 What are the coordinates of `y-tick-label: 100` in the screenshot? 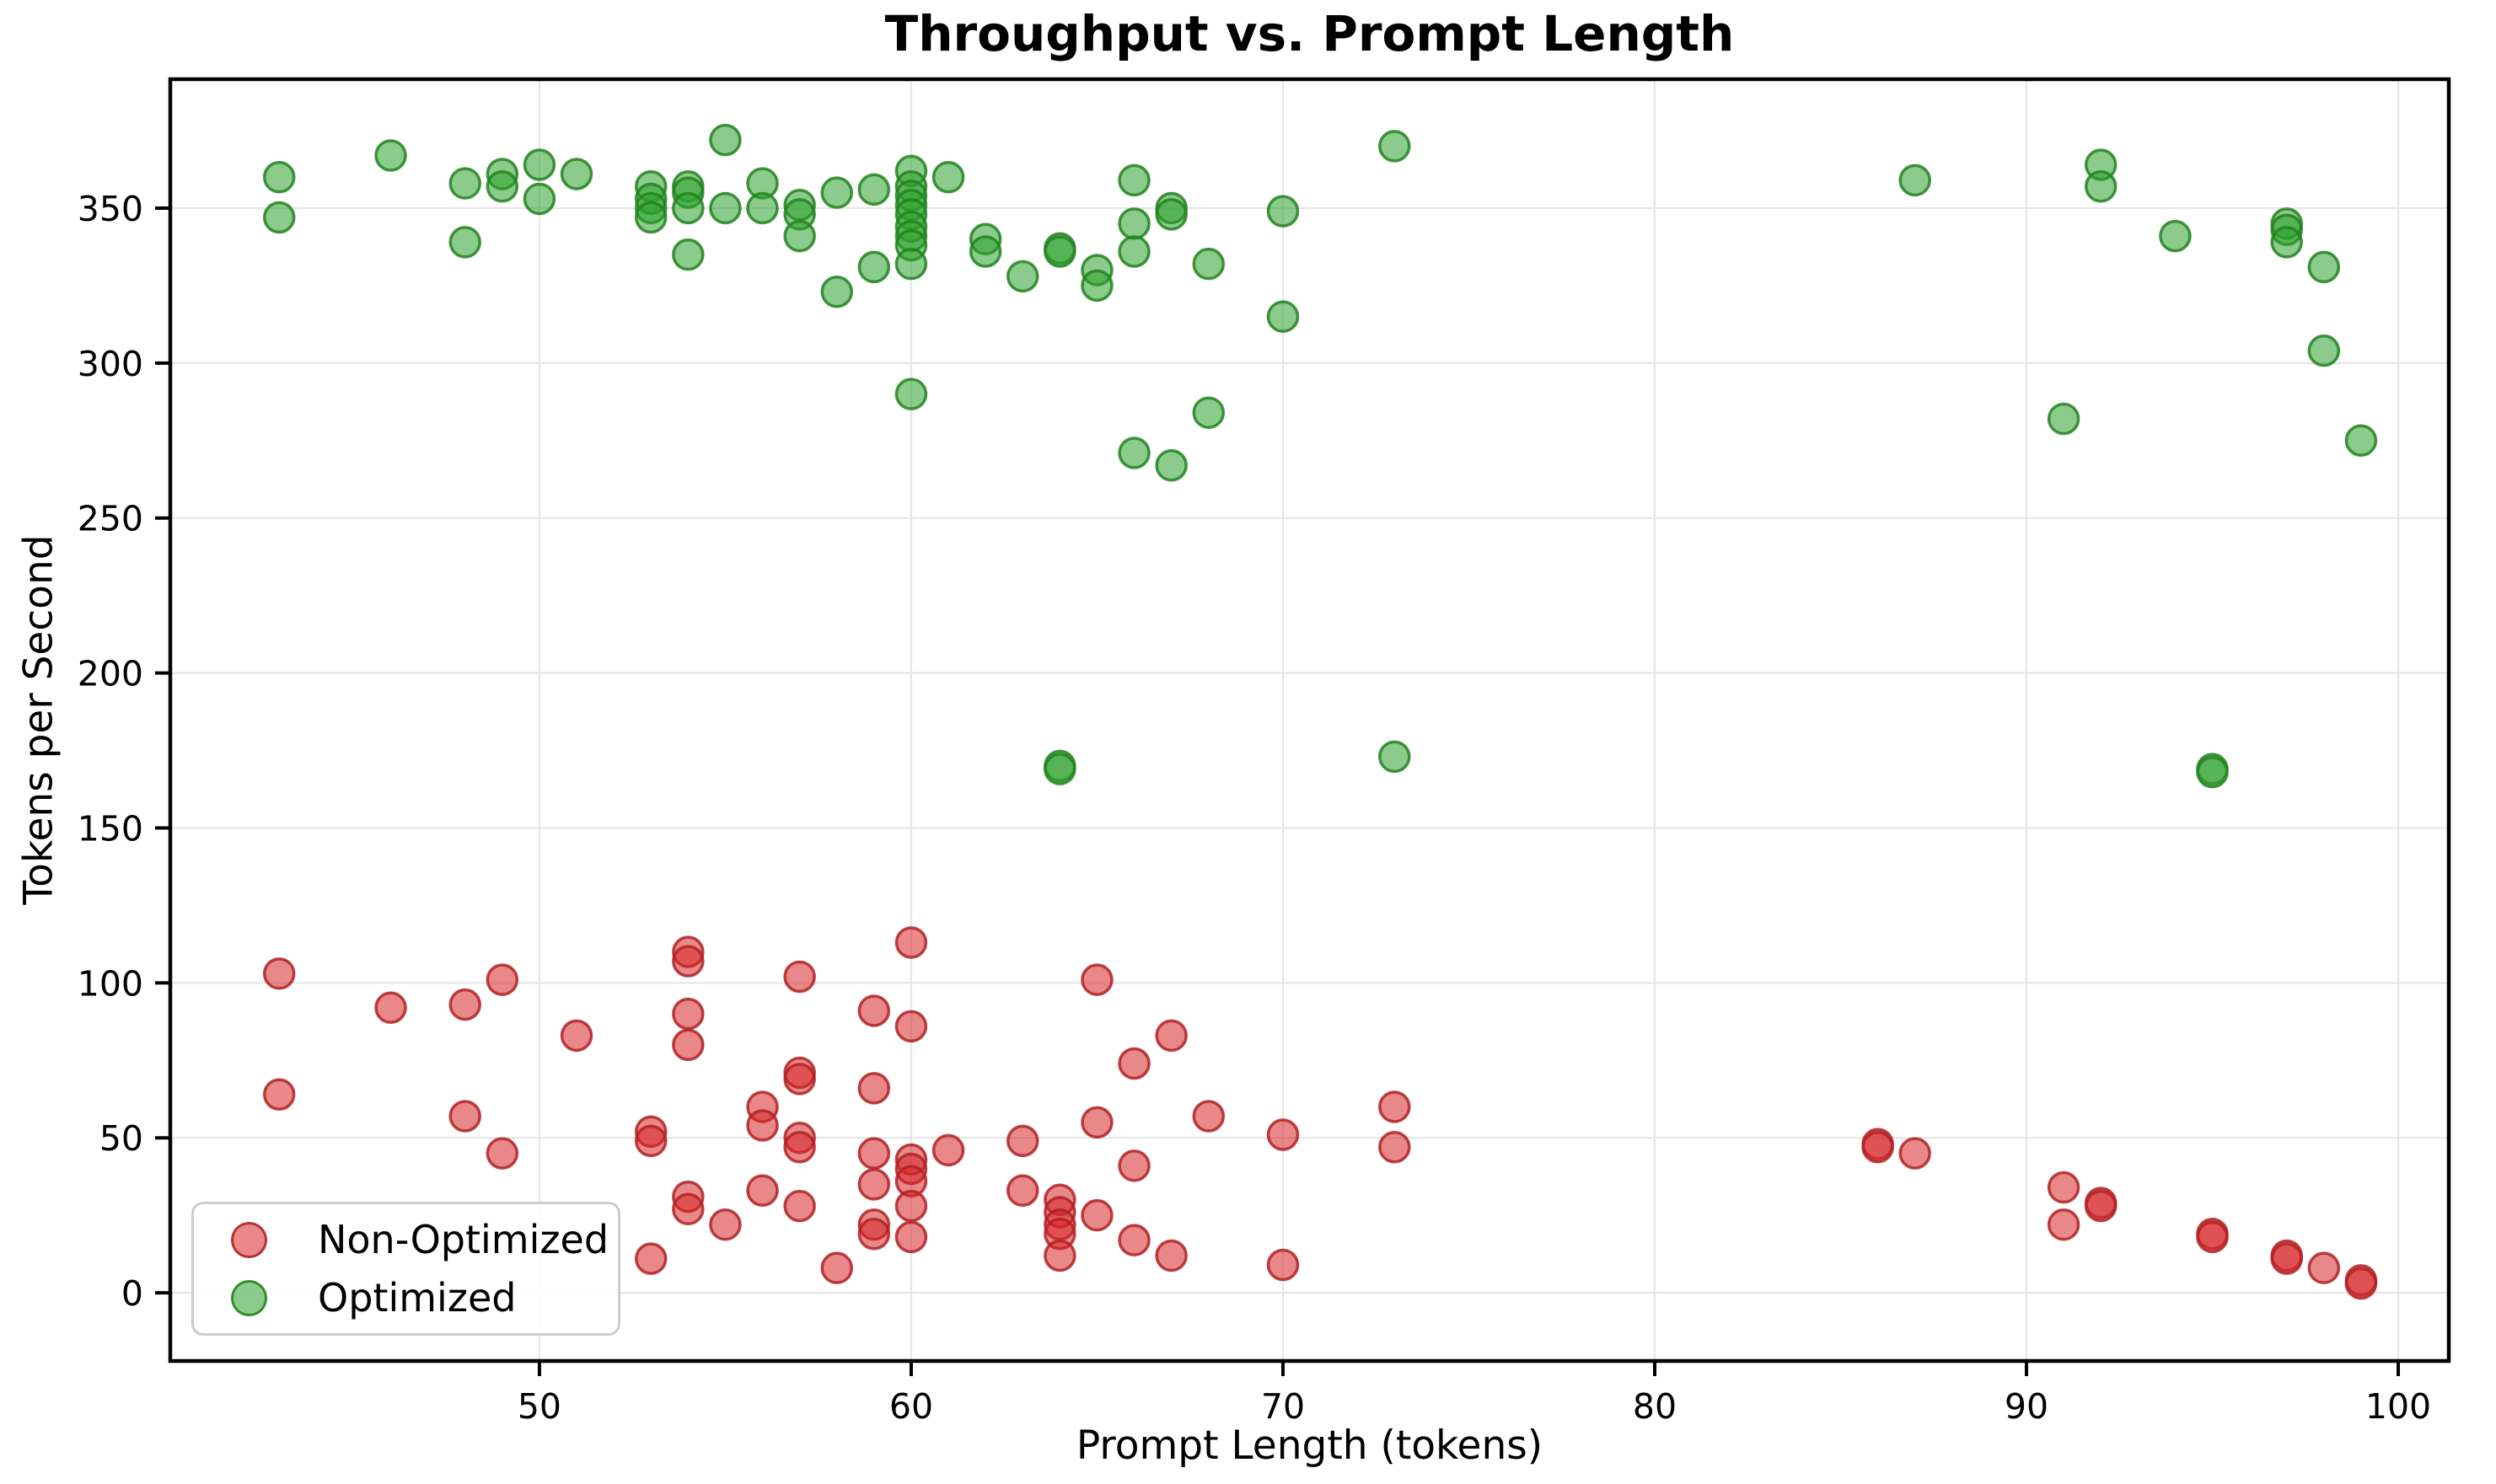 It's located at (110, 984).